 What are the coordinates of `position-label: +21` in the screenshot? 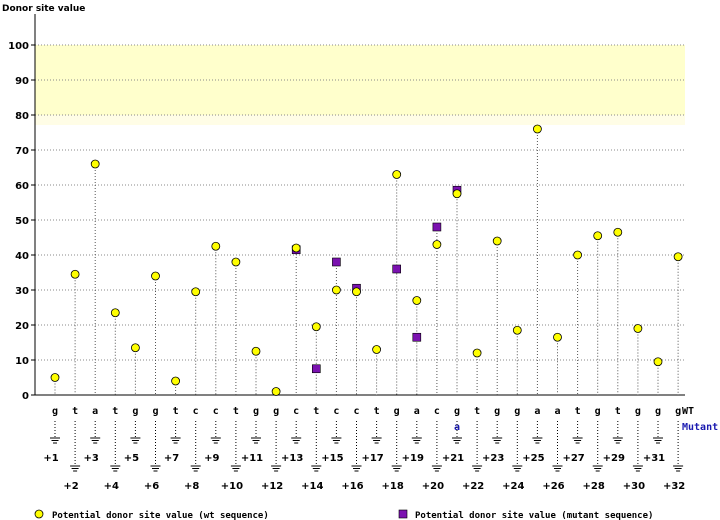 It's located at (453, 458).